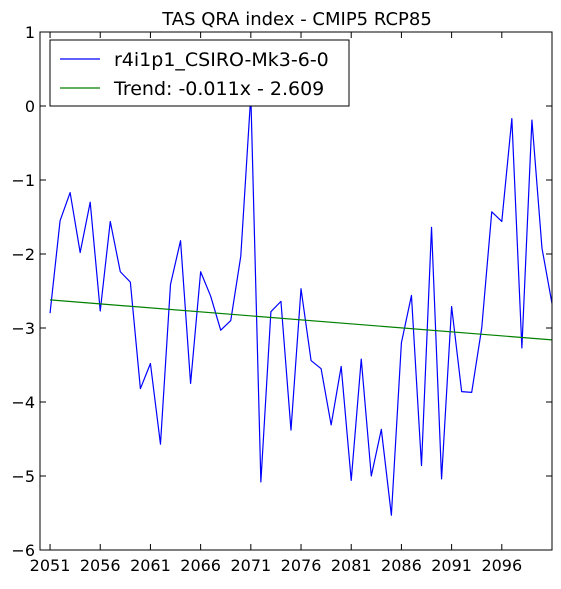 The width and height of the screenshot is (561, 589). What do you see at coordinates (218, 89) in the screenshot?
I see `legend-label-series-1: Trend: -0.011x - 2.609` at bounding box center [218, 89].